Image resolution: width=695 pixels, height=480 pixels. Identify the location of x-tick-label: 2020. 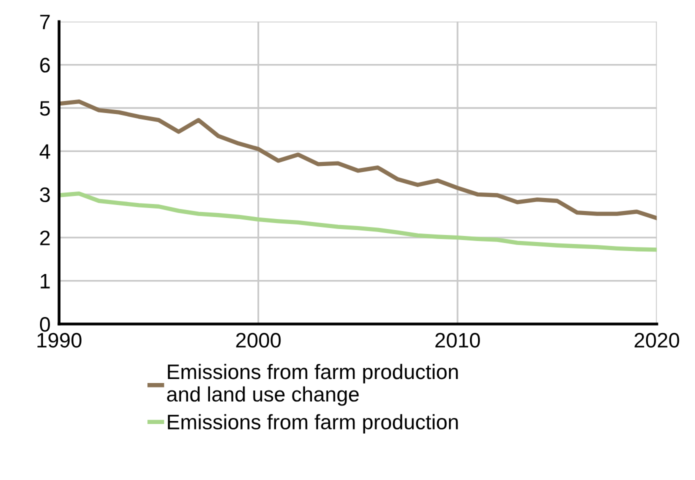
(657, 340).